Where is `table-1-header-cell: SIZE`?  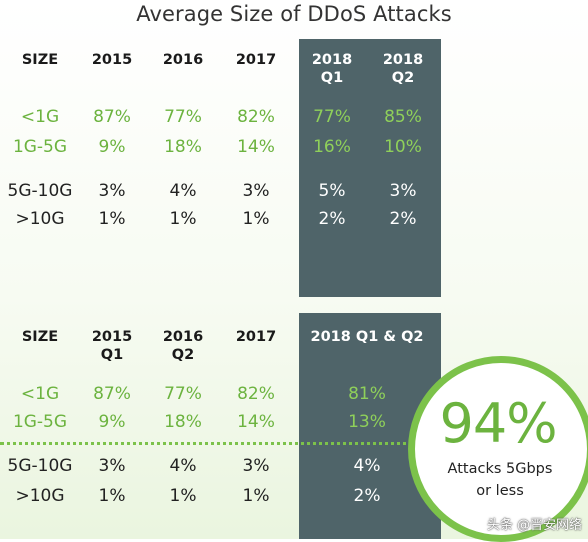
table-1-header-cell: SIZE is located at coordinates (40, 60).